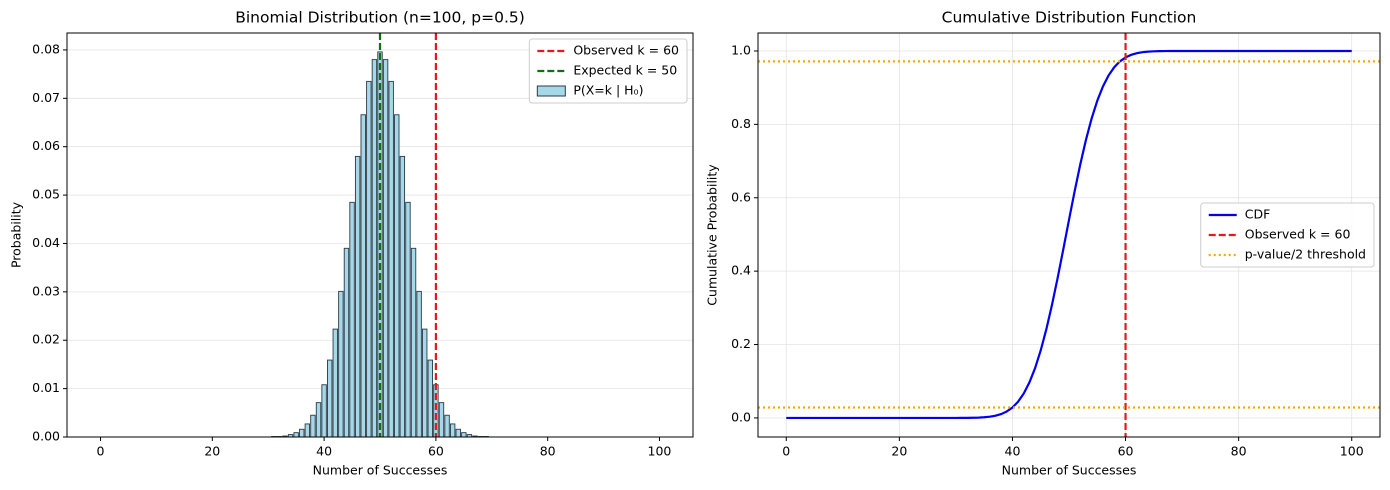 The image size is (1390, 490). I want to click on y-tick-label: 0.4, so click(741, 270).